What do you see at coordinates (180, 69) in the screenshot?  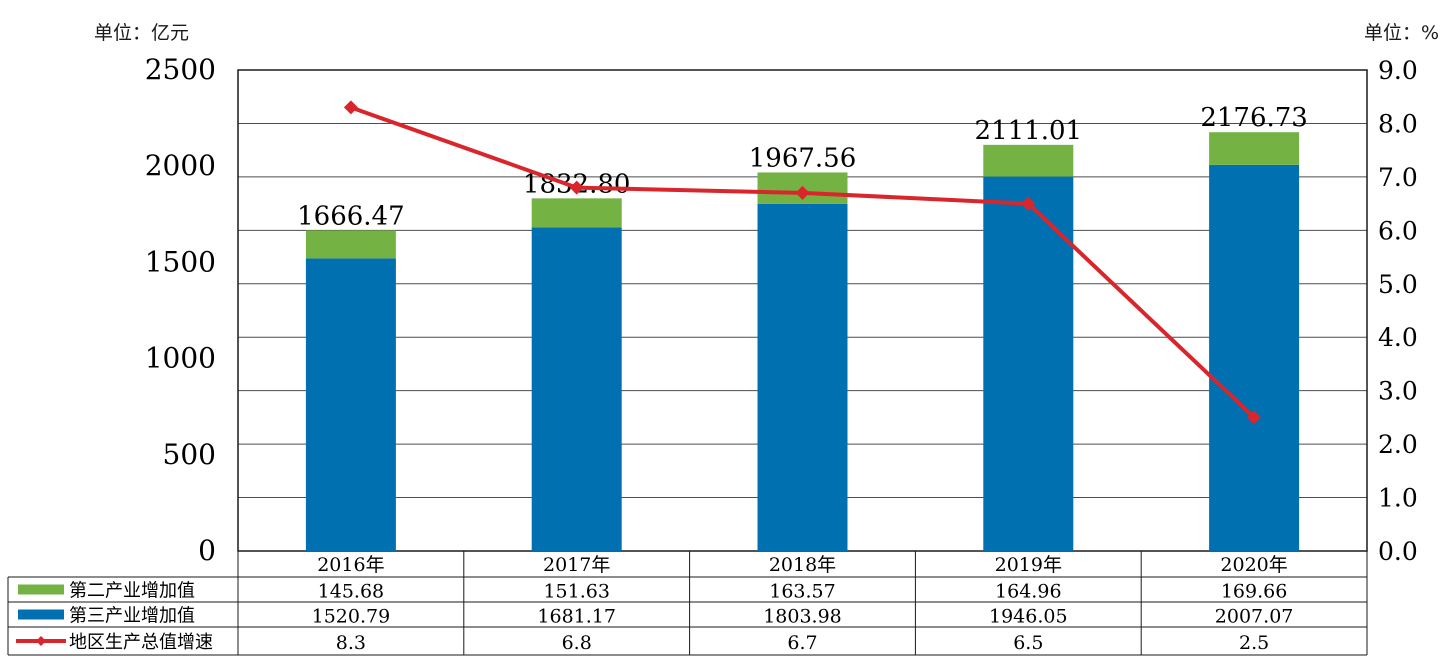 I see `y-left-tick-label: 2500` at bounding box center [180, 69].